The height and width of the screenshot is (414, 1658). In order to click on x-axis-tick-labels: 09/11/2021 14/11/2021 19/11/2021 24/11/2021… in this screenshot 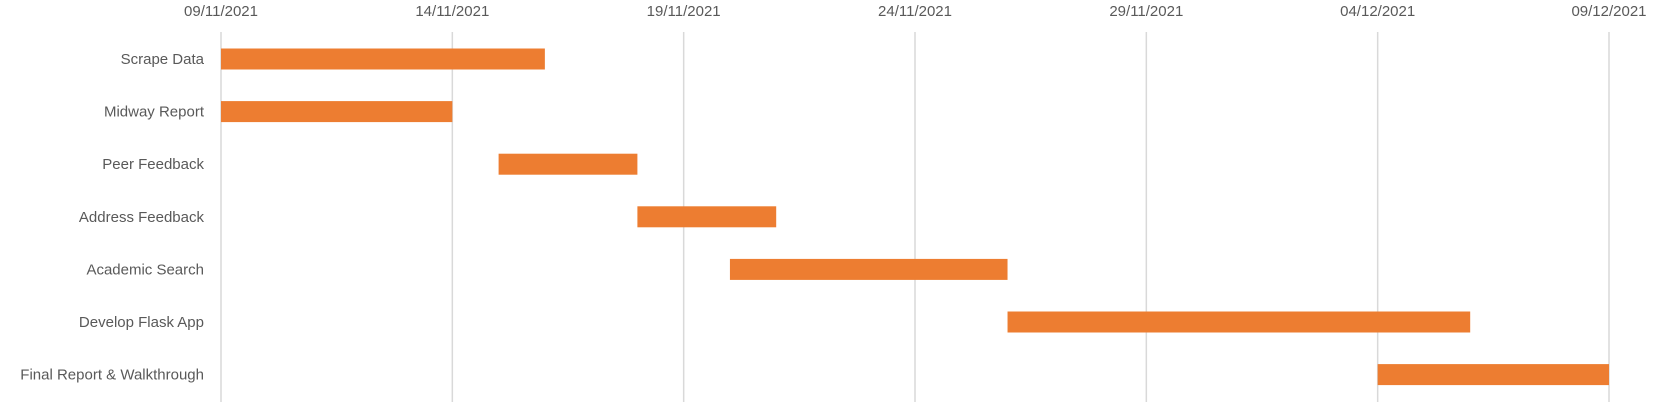, I will do `click(915, 11)`.